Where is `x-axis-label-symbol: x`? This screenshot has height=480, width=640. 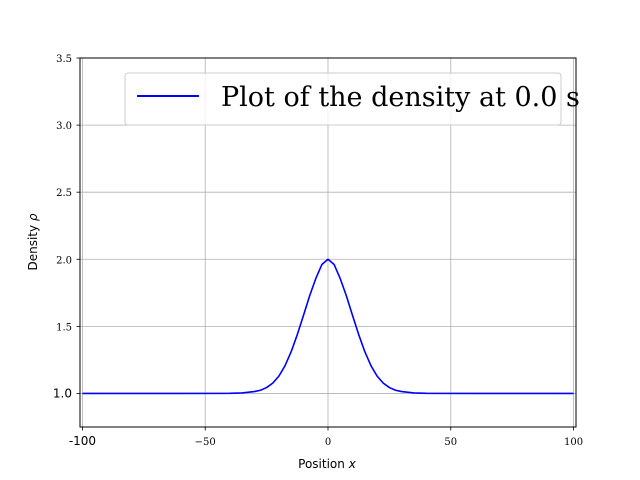
x-axis-label-symbol: x is located at coordinates (352, 464).